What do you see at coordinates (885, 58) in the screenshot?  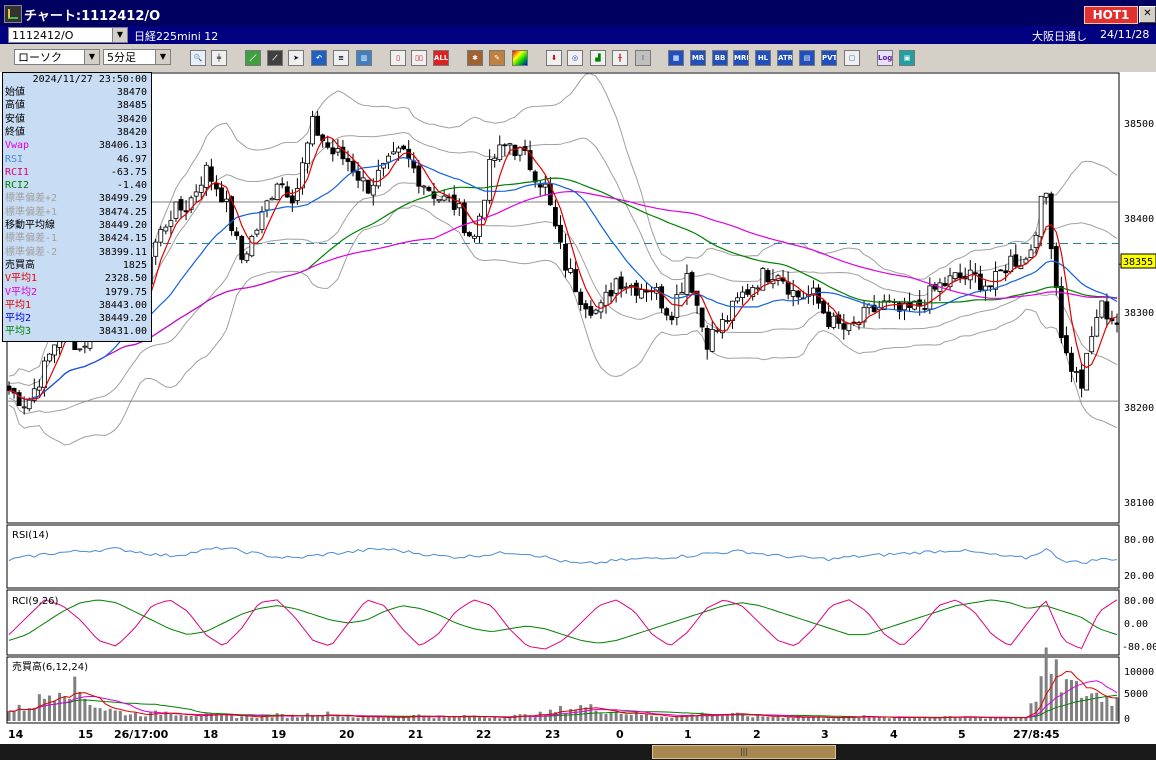 I see `log-button: Log` at bounding box center [885, 58].